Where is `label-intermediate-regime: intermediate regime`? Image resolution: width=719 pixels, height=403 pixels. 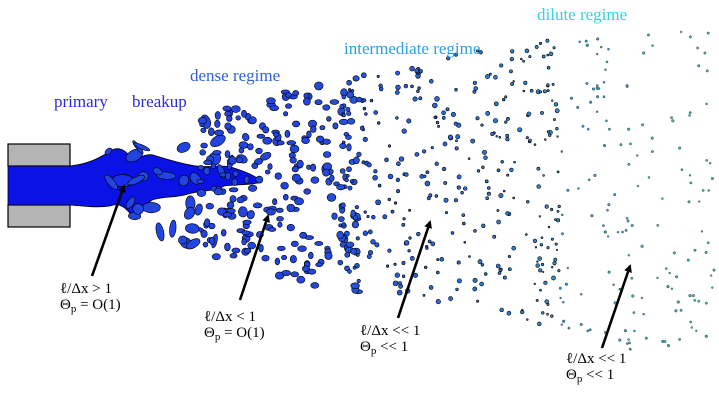
label-intermediate-regime: intermediate regime is located at coordinates (412, 48).